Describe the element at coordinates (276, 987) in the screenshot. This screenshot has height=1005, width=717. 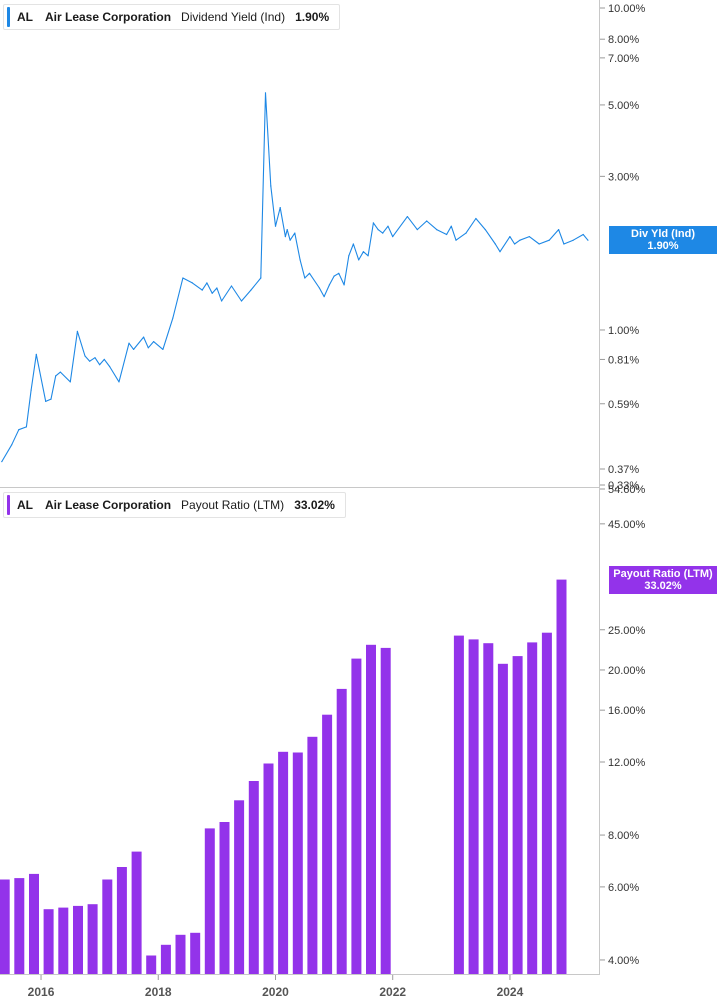
I see `x-axis: 2016 2018 2020 2022 2024` at that location.